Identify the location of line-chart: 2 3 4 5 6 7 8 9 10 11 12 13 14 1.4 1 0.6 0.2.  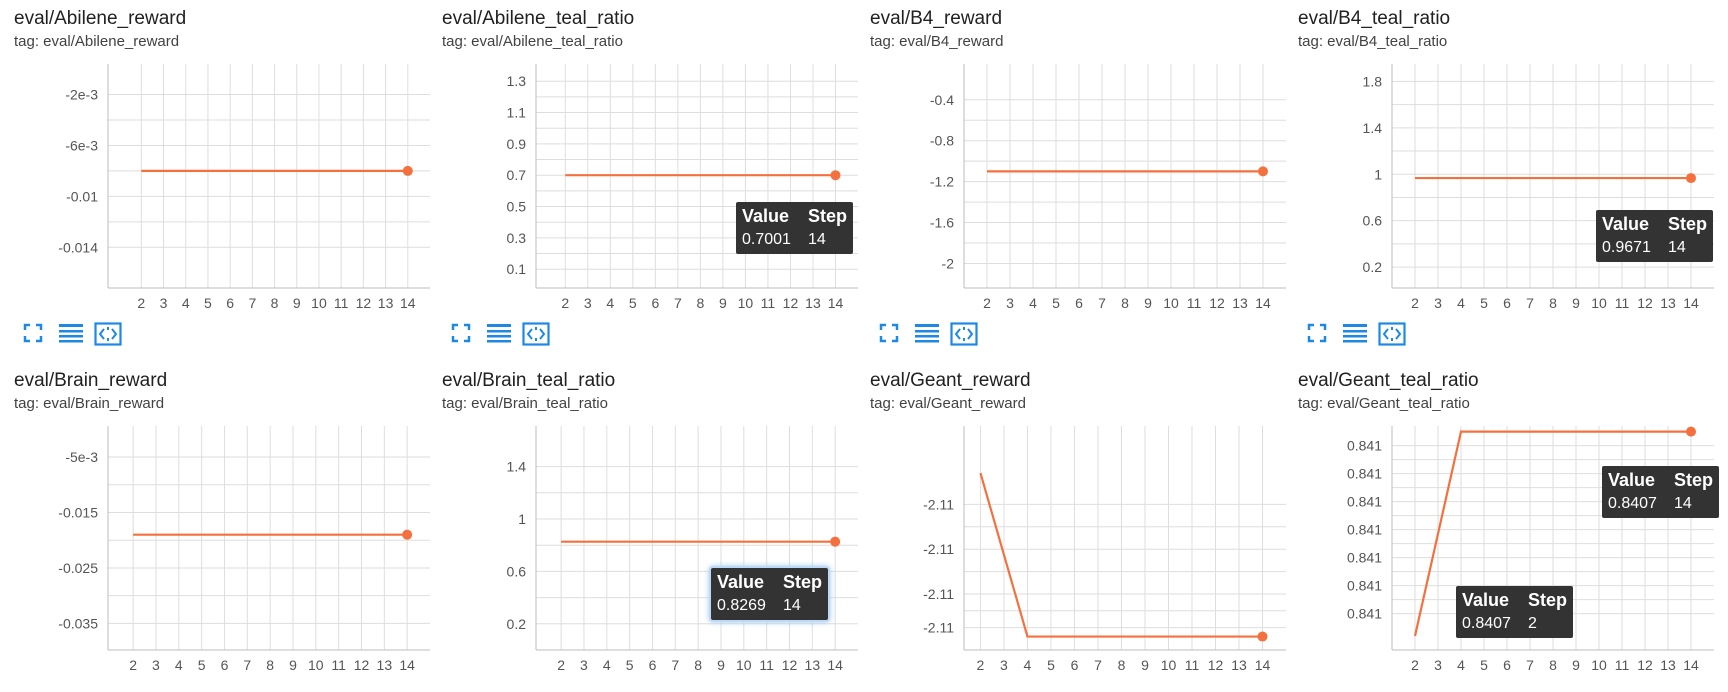
(643, 517).